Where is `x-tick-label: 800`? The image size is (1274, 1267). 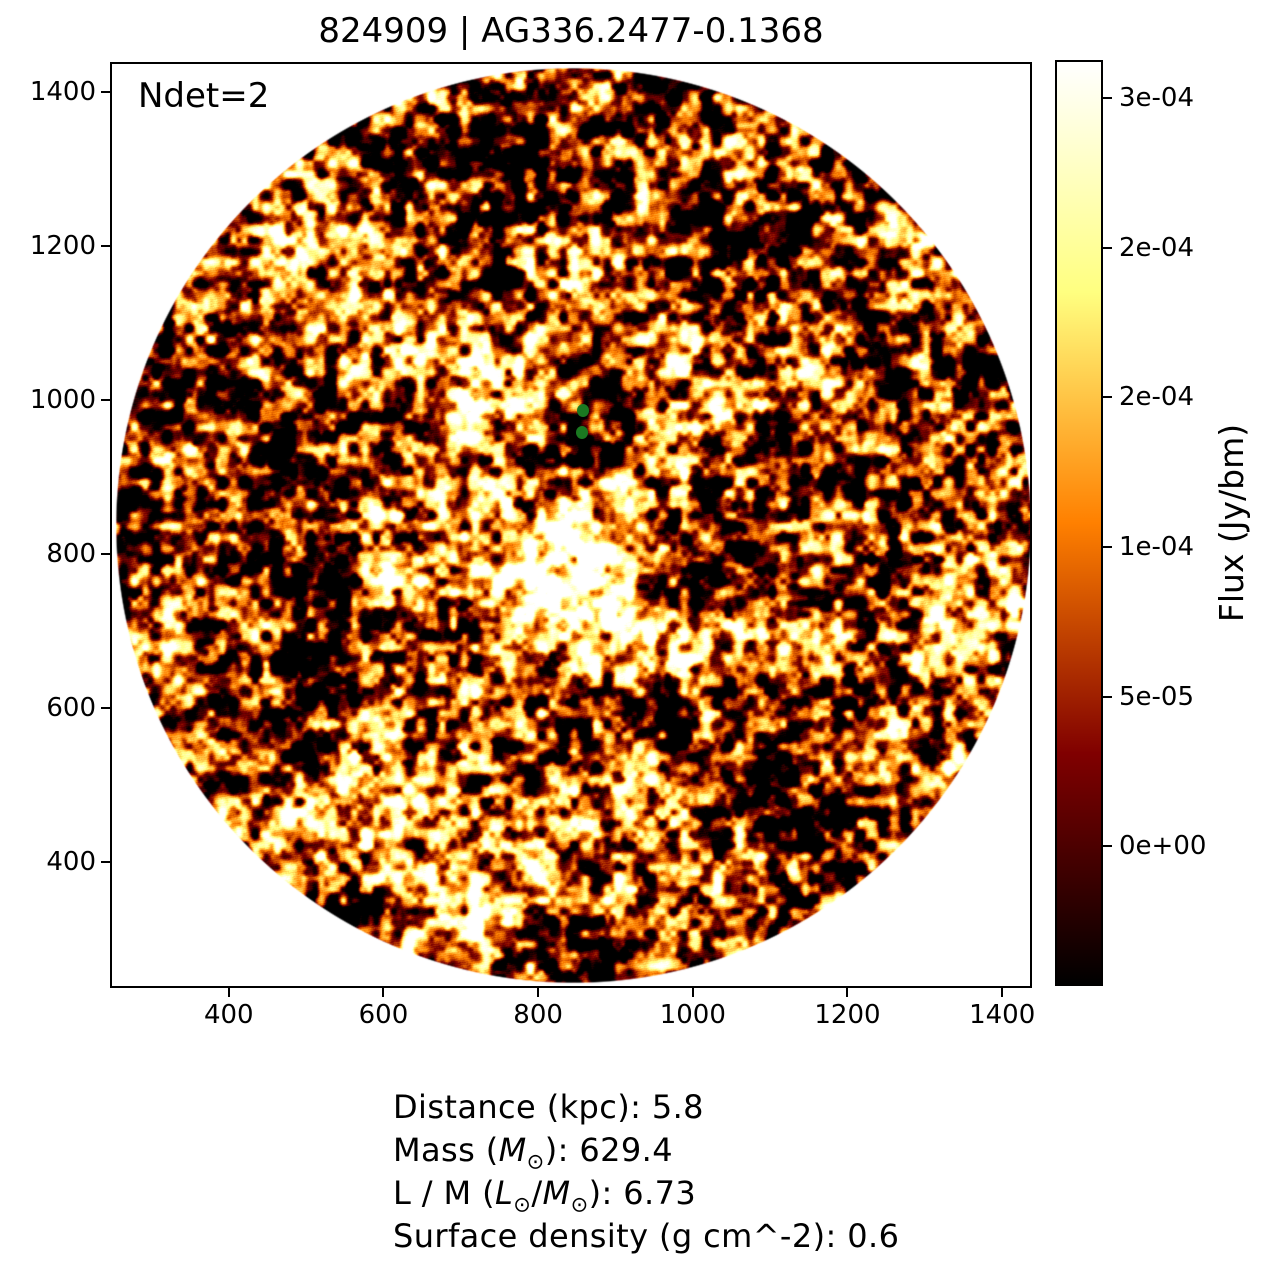
x-tick-label: 800 is located at coordinates (538, 1015).